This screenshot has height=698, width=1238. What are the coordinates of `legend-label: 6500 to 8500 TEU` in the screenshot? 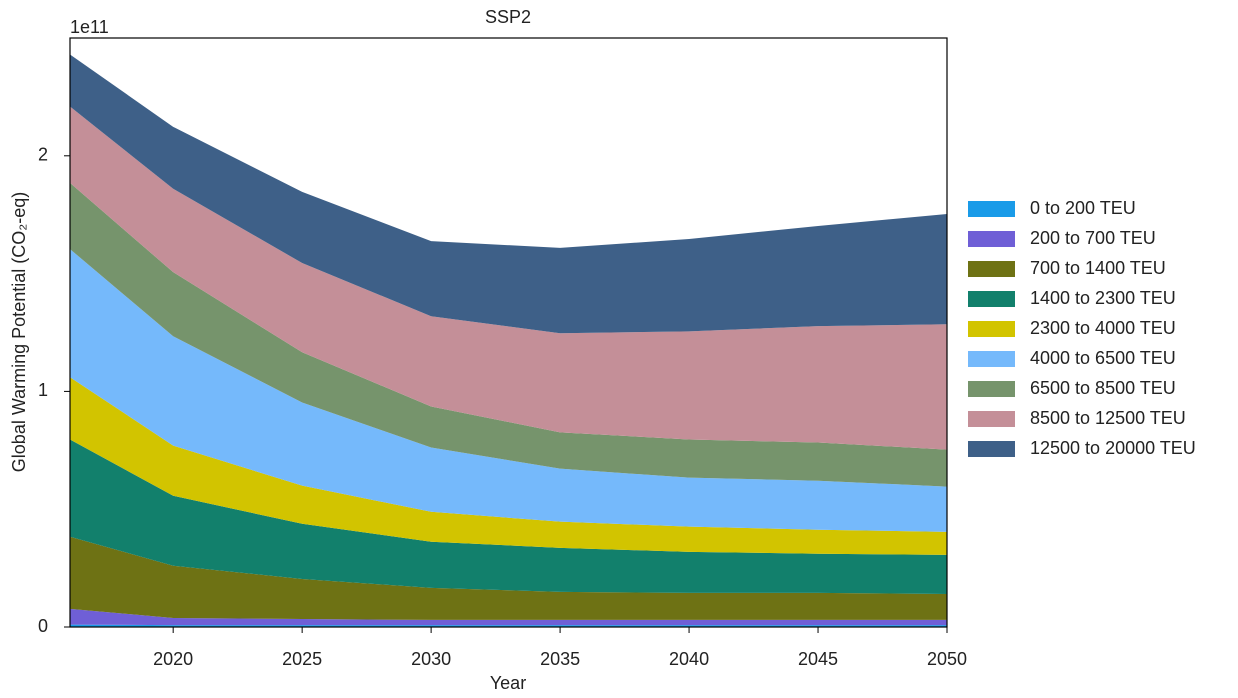 It's located at (1103, 388).